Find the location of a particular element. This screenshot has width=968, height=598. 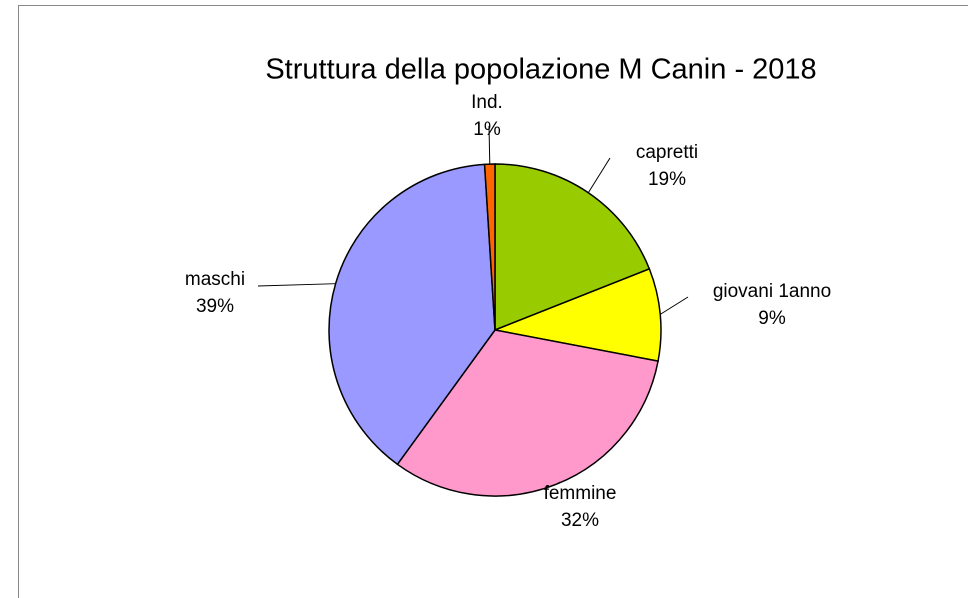

slice-label: giovani 1anno is located at coordinates (772, 291).